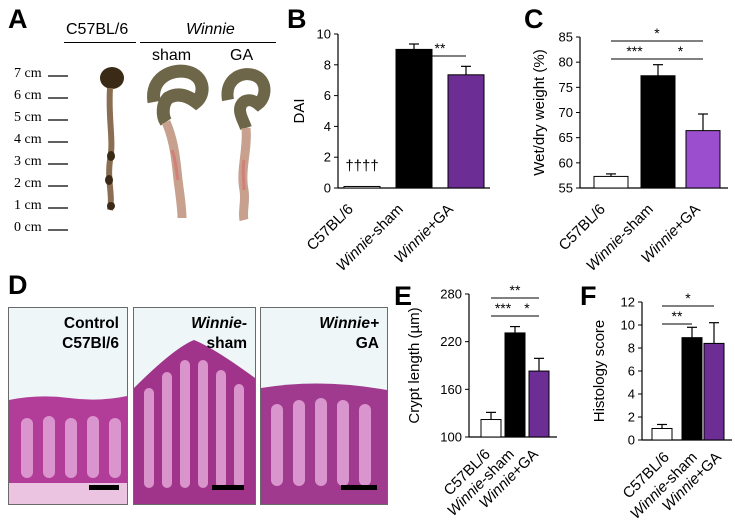 This screenshot has height=526, width=735. What do you see at coordinates (599, 371) in the screenshot?
I see `y-axis-label: Histology score` at bounding box center [599, 371].